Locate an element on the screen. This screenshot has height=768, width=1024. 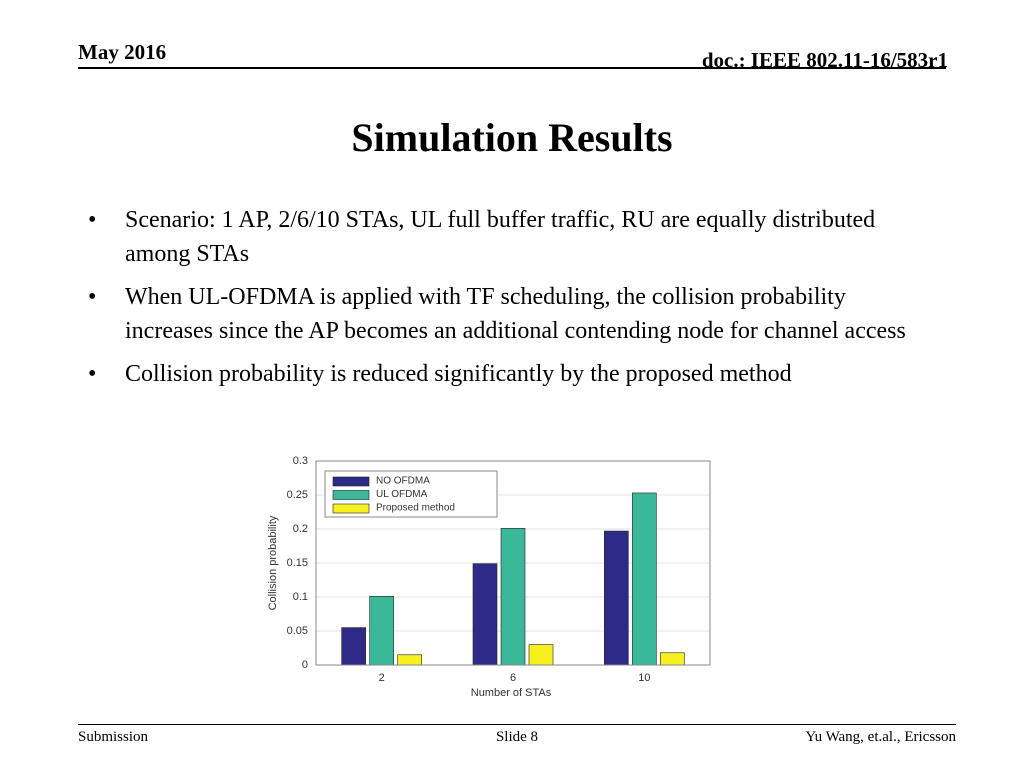
x-tick-label: 10 is located at coordinates (644, 678).